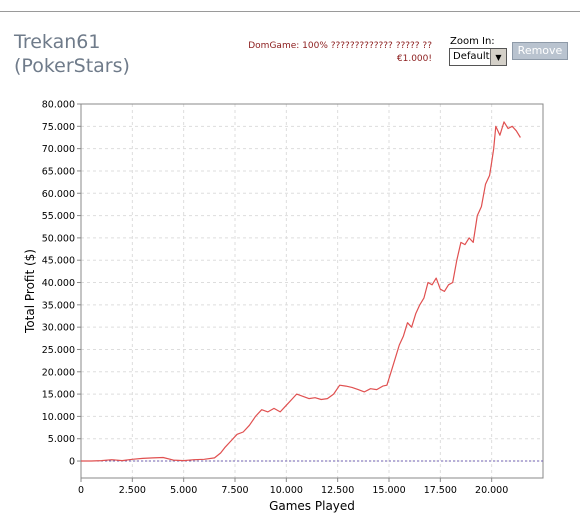 The height and width of the screenshot is (528, 580). I want to click on x-tick-label: 5.000, so click(183, 490).